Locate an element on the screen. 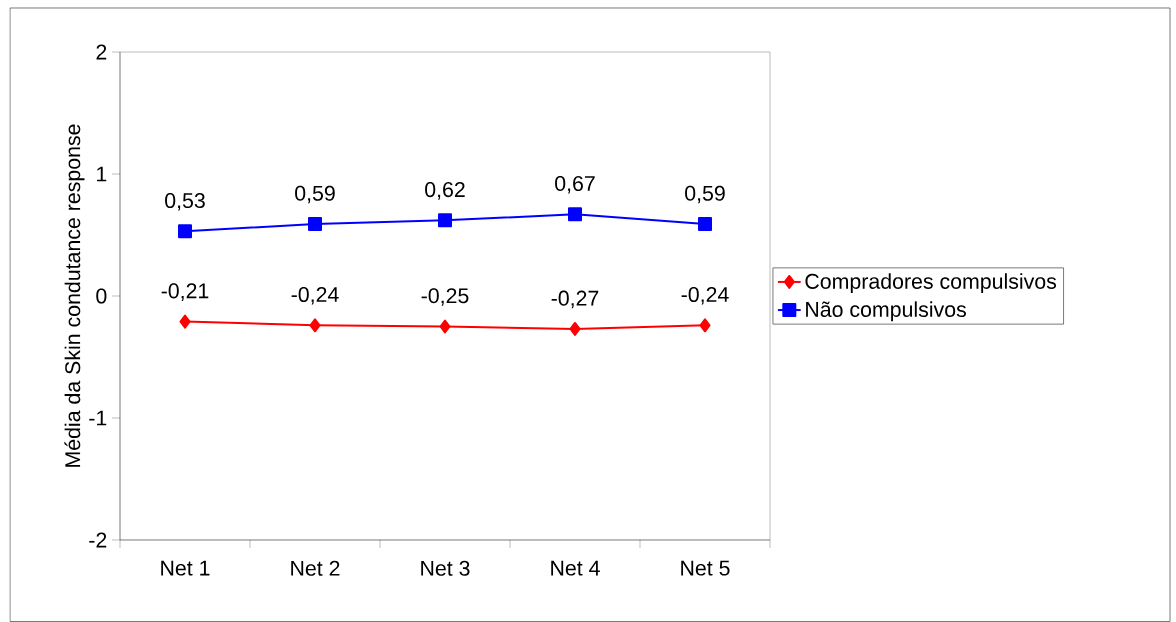 The width and height of the screenshot is (1176, 622). y-tick-label: -2 is located at coordinates (98, 540).